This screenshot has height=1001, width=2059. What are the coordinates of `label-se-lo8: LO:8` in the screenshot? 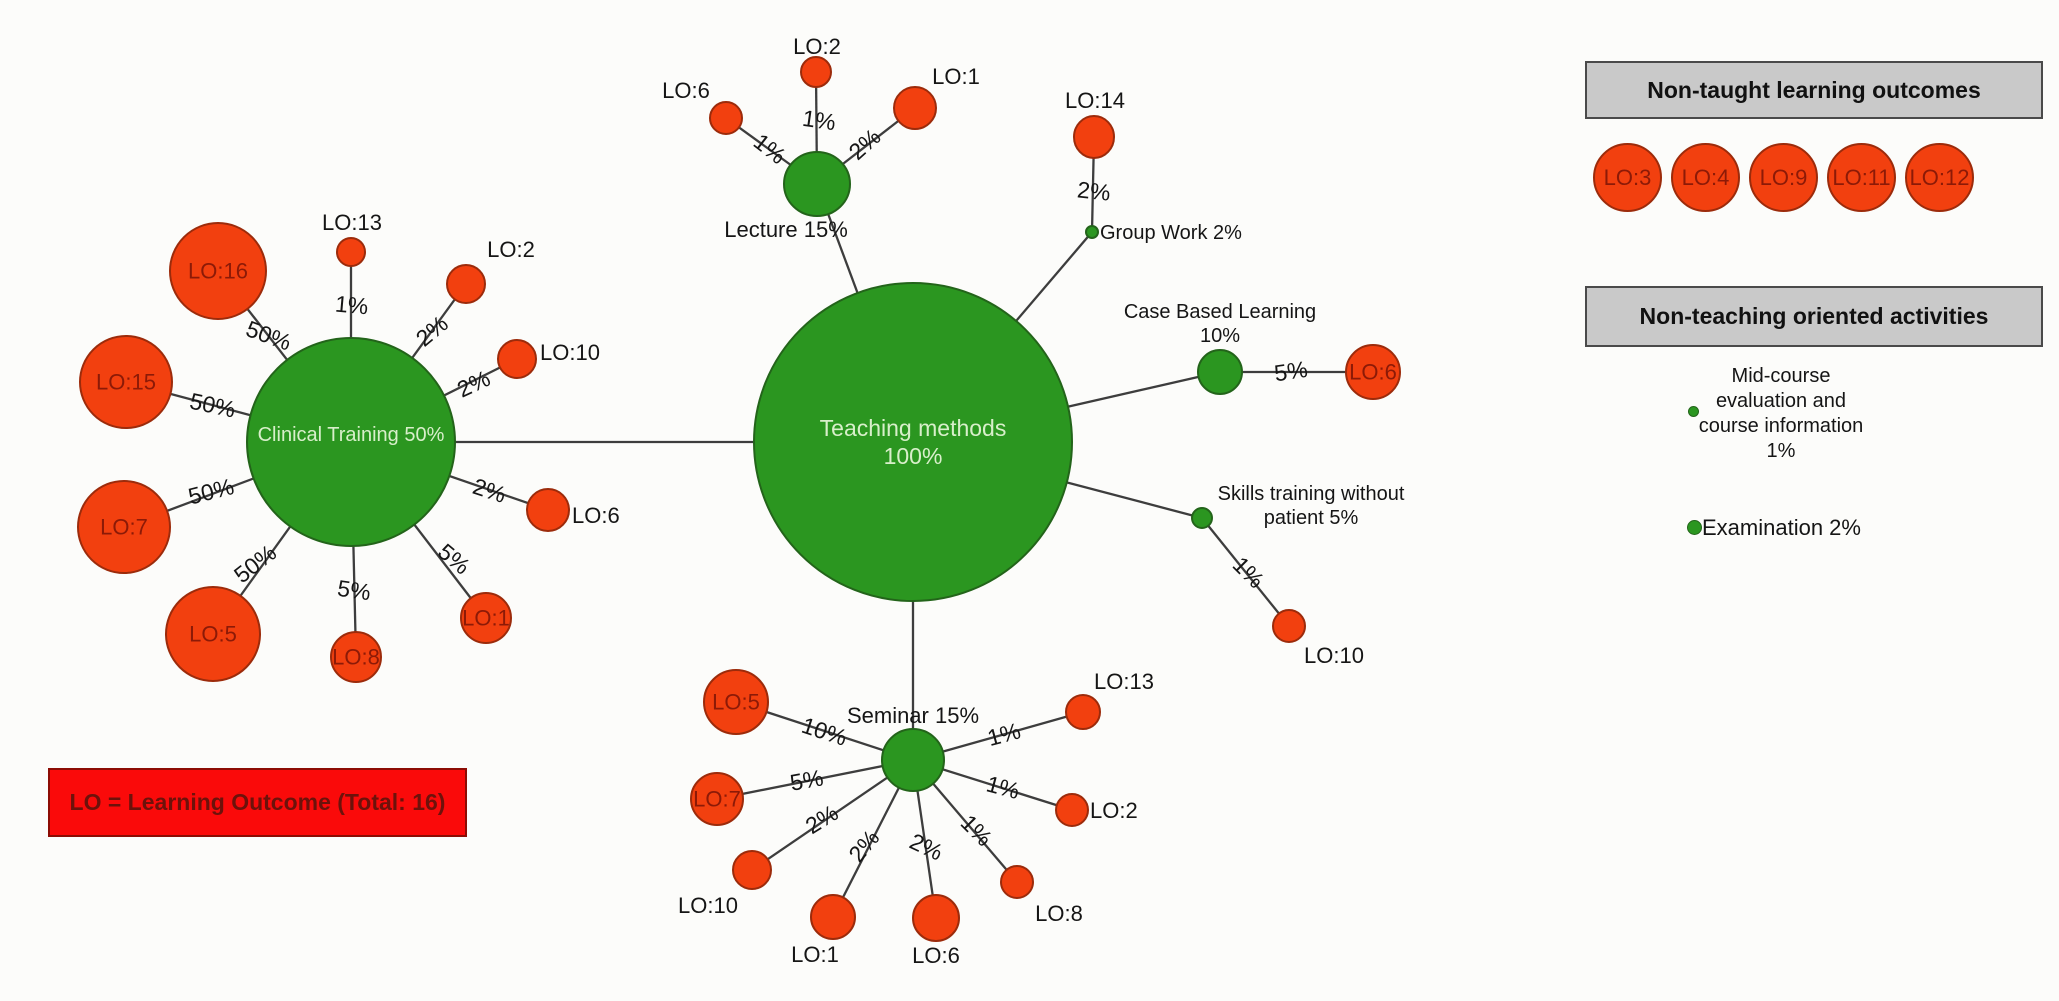 It's located at (1059, 913).